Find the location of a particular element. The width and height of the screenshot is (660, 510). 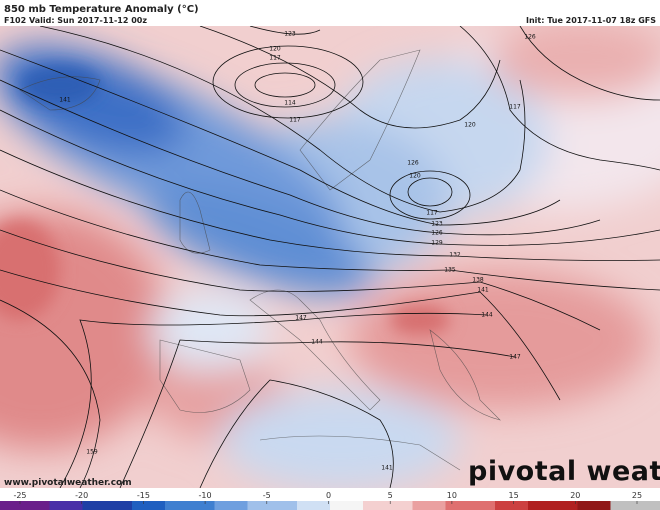

colorbar-tick-label: -15 is located at coordinates (143, 495).